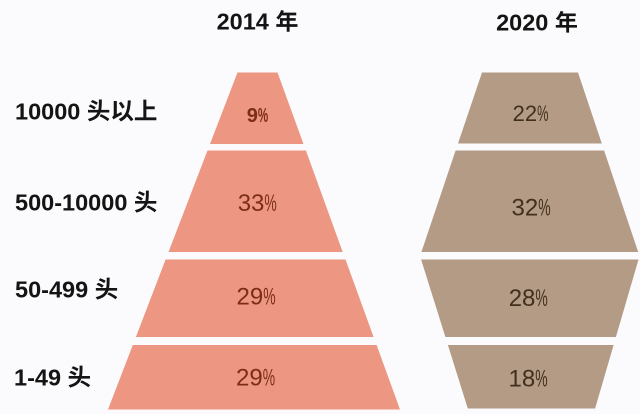 This screenshot has width=640, height=414. What do you see at coordinates (243, 22) in the screenshot?
I see `svg-text: 2014` at bounding box center [243, 22].